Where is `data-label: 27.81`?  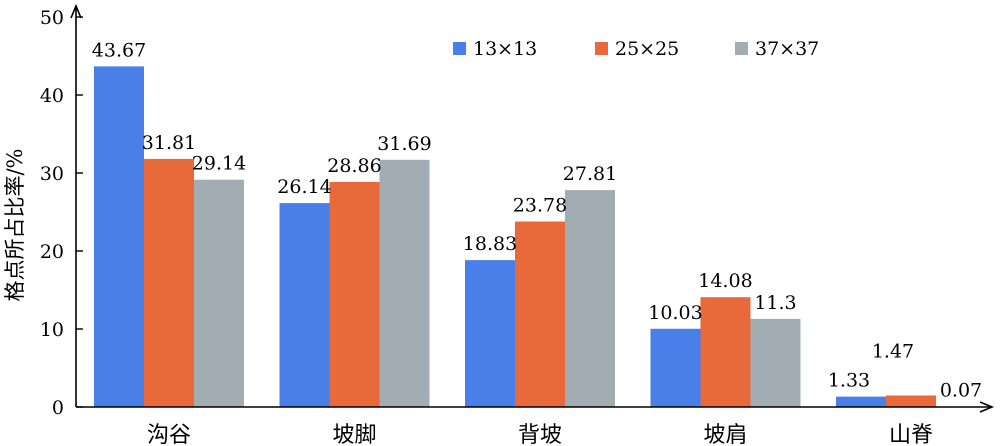
data-label: 27.81 is located at coordinates (590, 174).